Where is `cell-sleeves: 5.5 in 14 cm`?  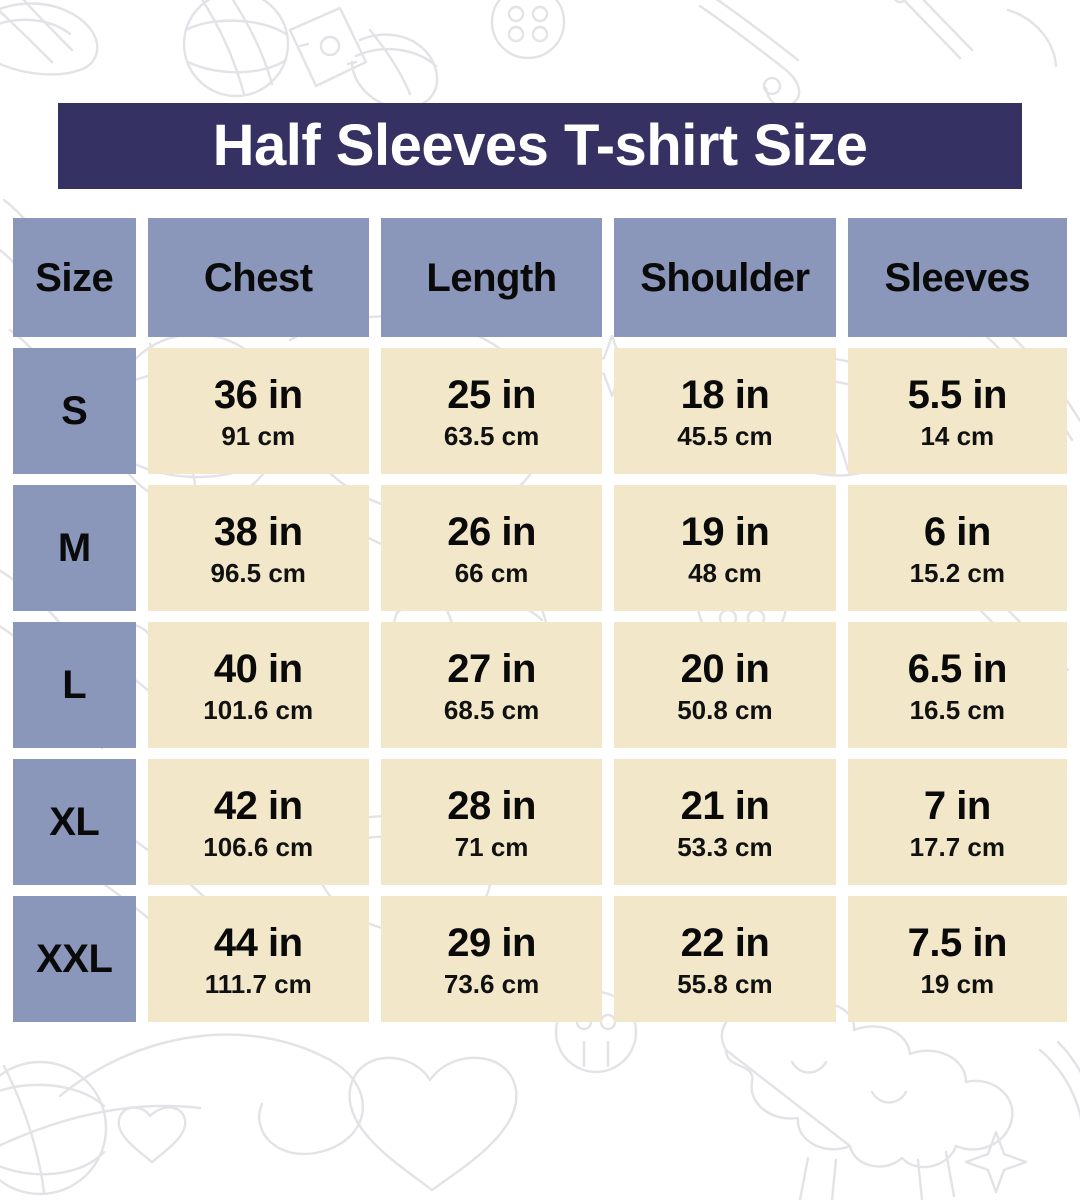
cell-sleeves: 5.5 in 14 cm is located at coordinates (957, 411).